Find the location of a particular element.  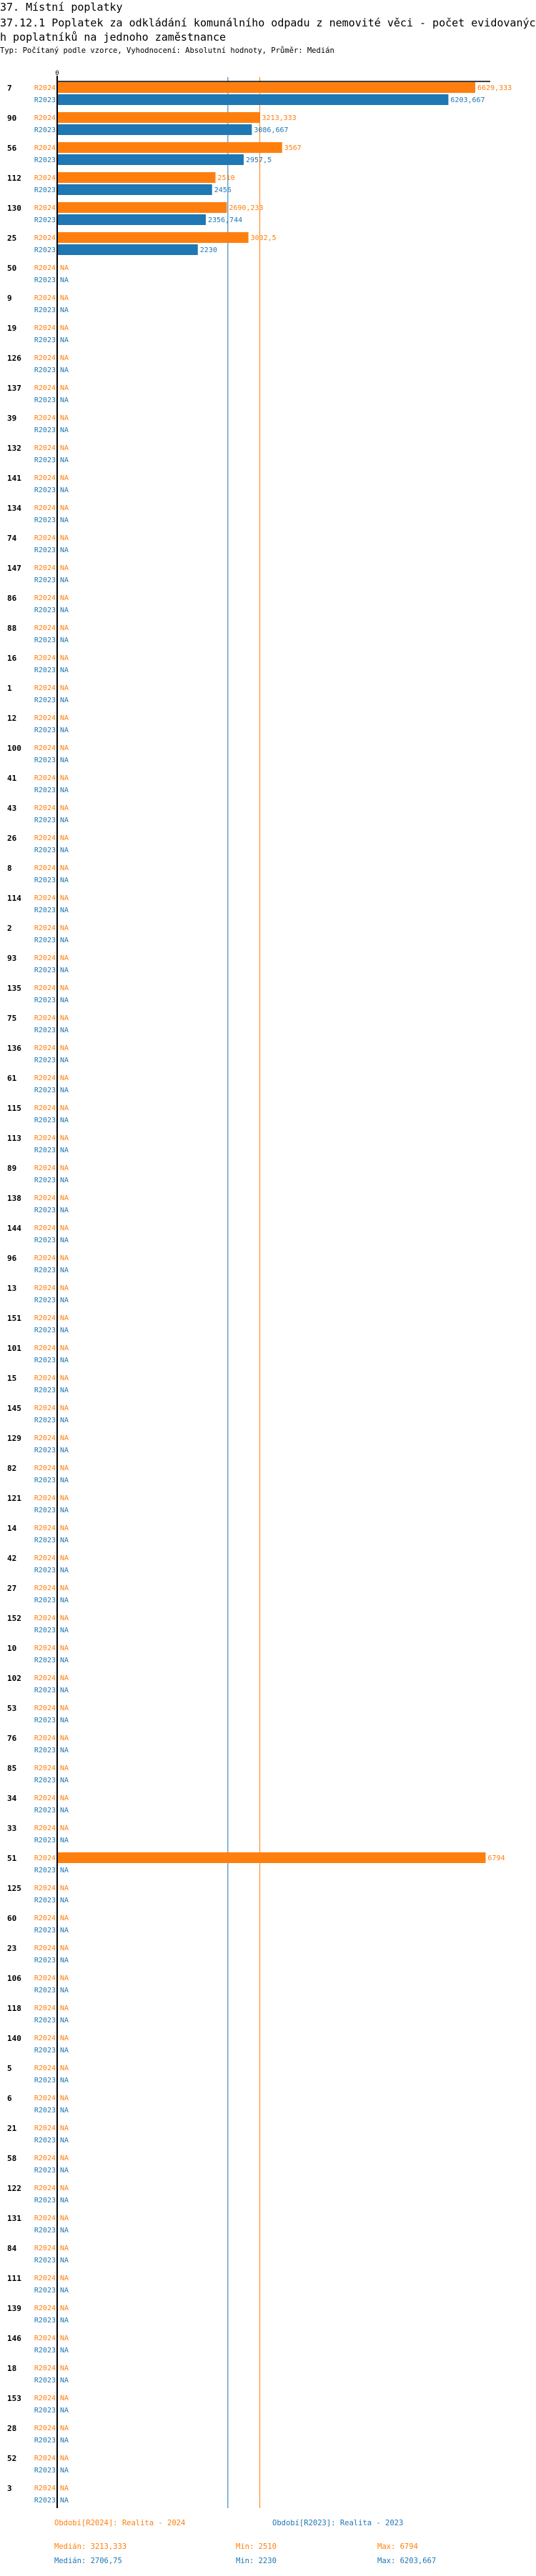

category-label: 60 is located at coordinates (11, 1918).